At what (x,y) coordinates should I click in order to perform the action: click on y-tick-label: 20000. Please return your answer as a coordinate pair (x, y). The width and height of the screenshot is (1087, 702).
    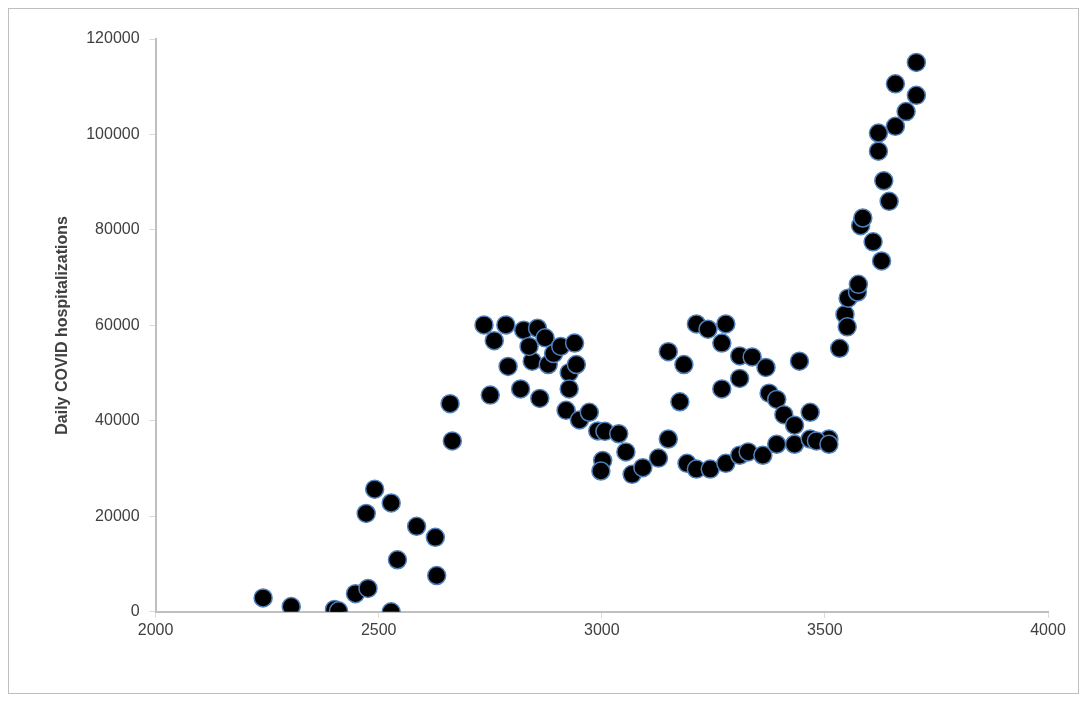
    Looking at the image, I should click on (117, 515).